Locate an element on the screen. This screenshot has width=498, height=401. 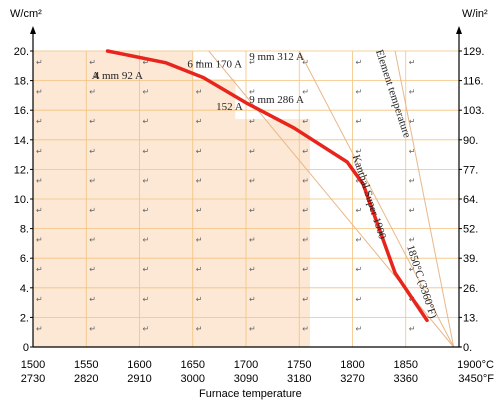
y-tick-label-right: 26. is located at coordinates (470, 289).